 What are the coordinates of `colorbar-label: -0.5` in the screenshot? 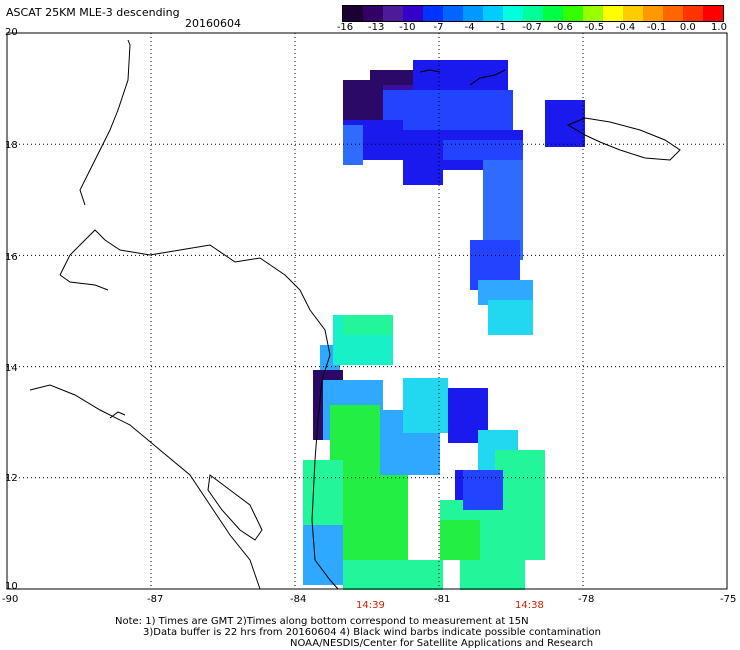 It's located at (594, 27).